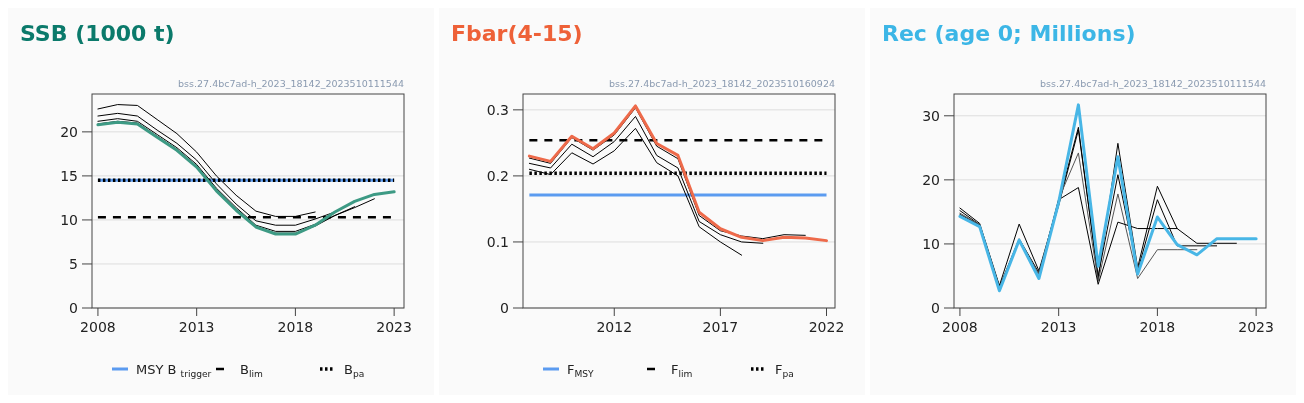 The height and width of the screenshot is (403, 1304). What do you see at coordinates (826, 327) in the screenshot?
I see `x-tick-label: 2022` at bounding box center [826, 327].